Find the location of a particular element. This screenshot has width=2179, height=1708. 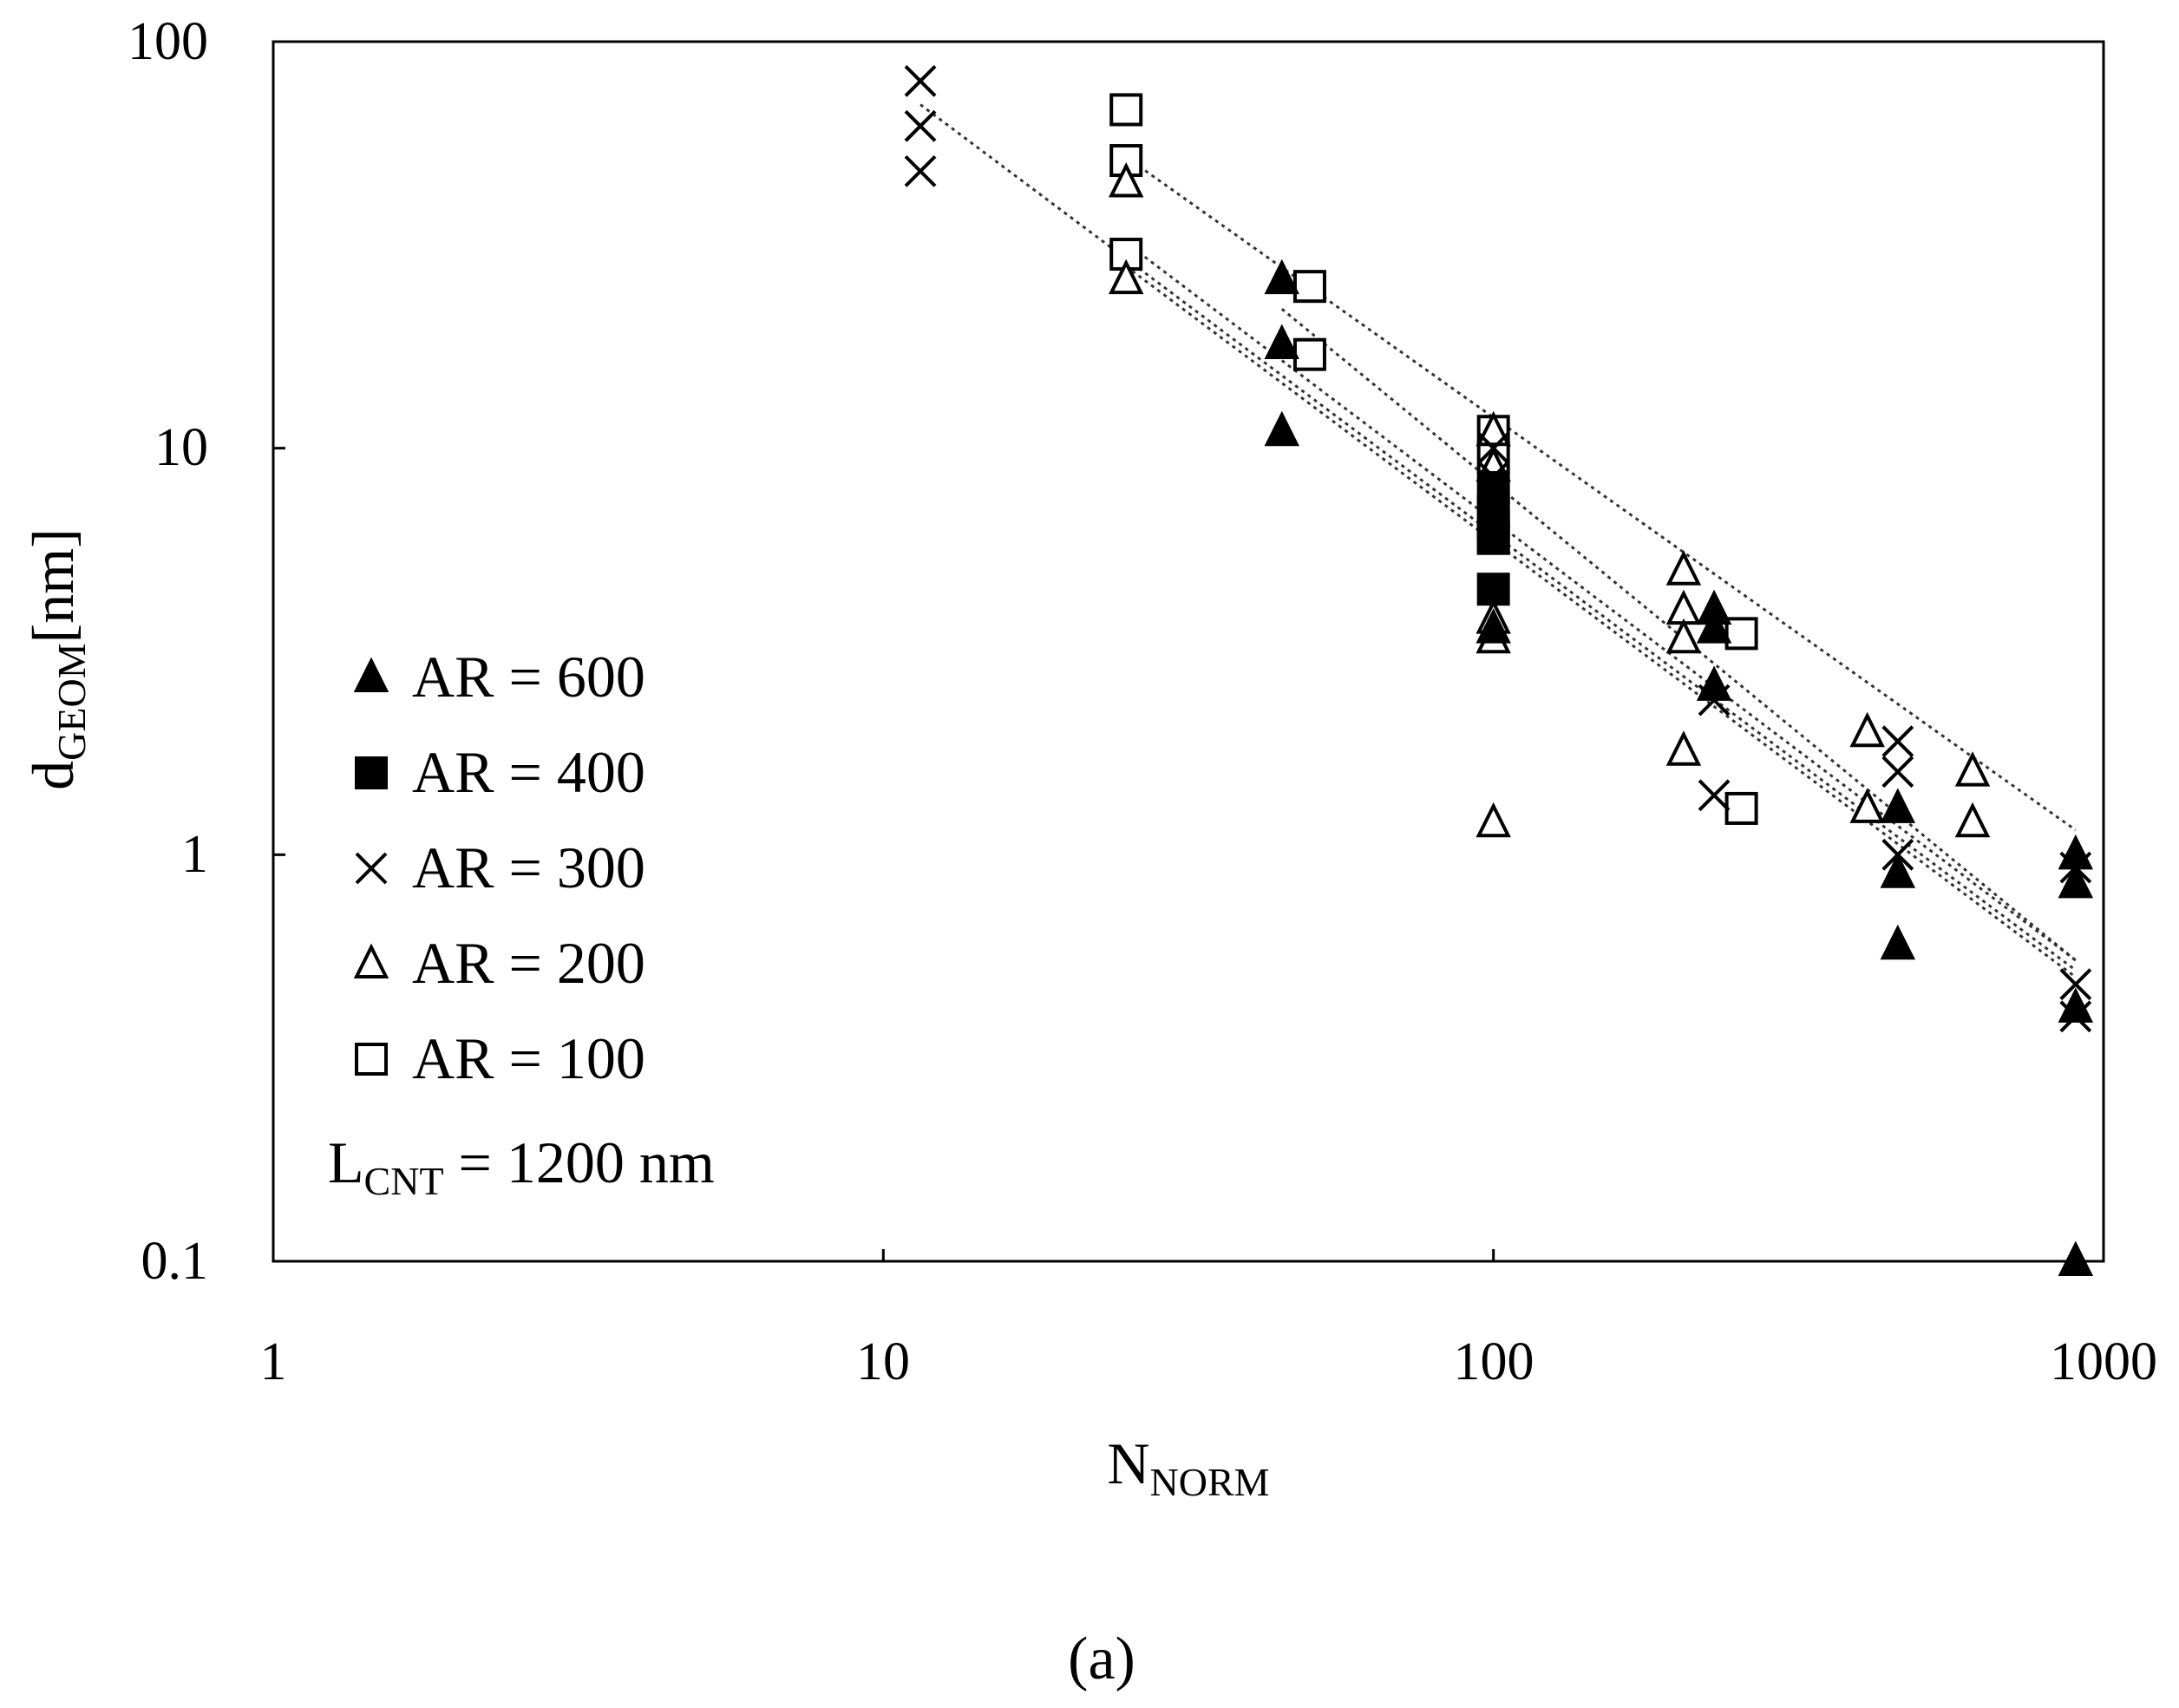

legend-label-ar600: AR = 600 is located at coordinates (529, 677).